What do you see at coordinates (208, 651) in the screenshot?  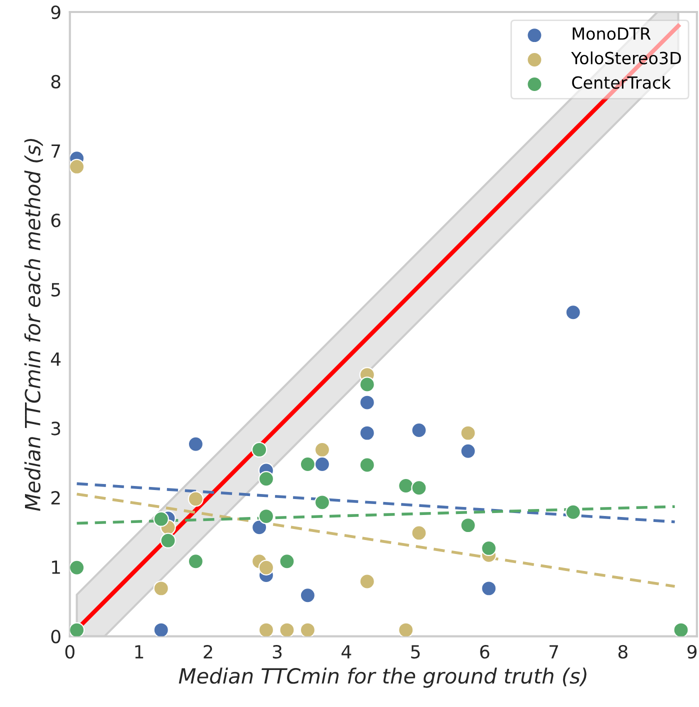 I see `x-tick-label: 2` at bounding box center [208, 651].